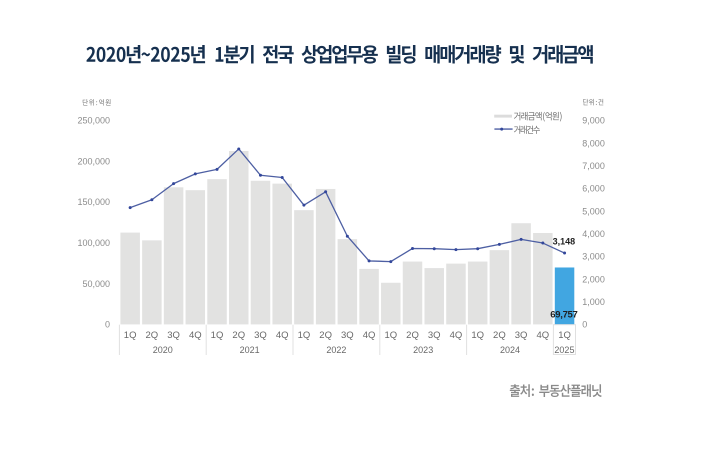 The width and height of the screenshot is (720, 455). I want to click on svg-text: 69,757, so click(563, 314).